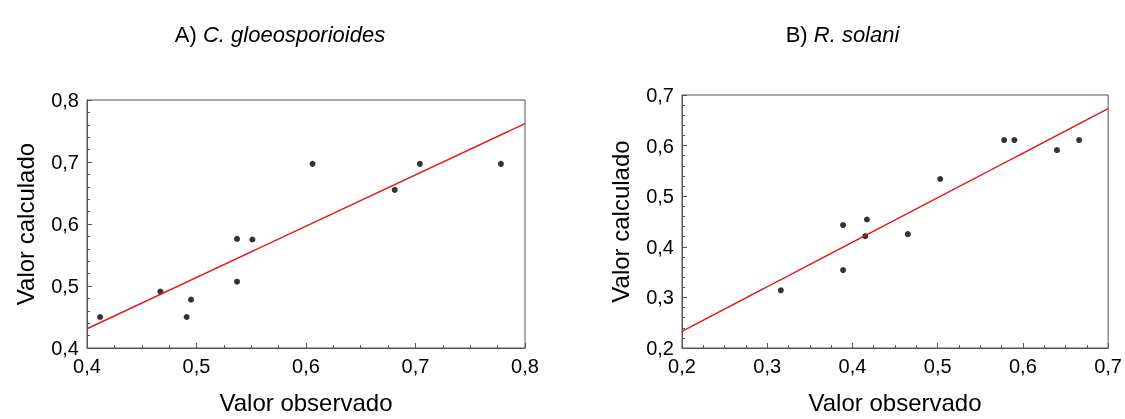  I want to click on x-tick-label: 0,8, so click(525, 366).